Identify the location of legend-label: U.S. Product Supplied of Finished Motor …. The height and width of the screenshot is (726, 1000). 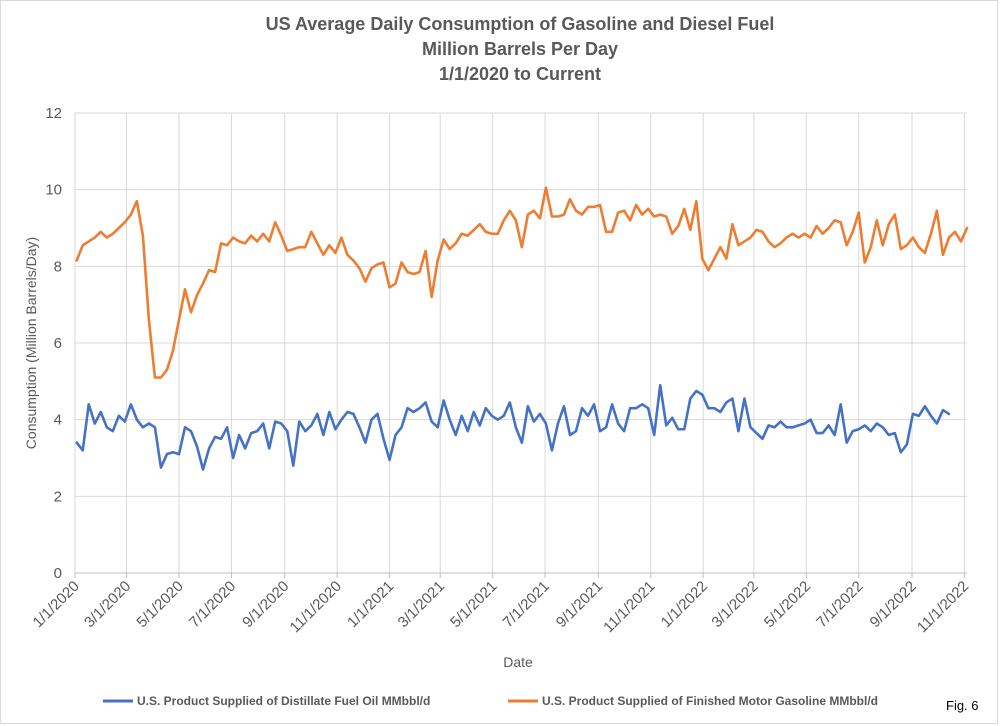
(710, 701).